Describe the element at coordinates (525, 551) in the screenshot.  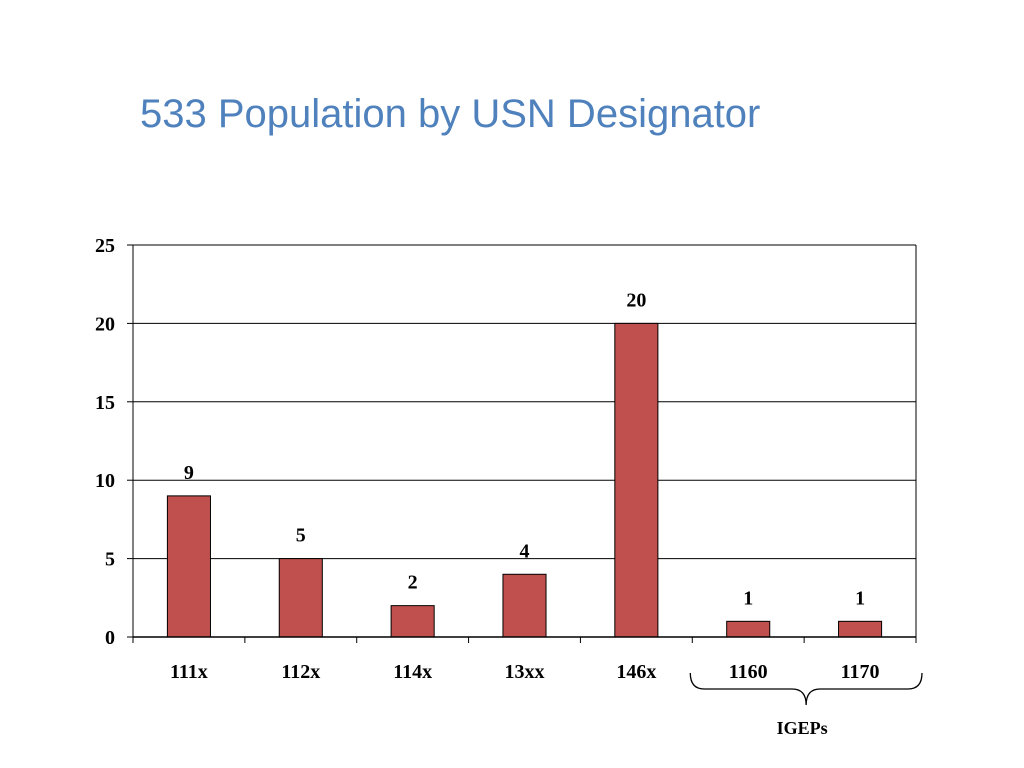
I see `data-label: 4` at that location.